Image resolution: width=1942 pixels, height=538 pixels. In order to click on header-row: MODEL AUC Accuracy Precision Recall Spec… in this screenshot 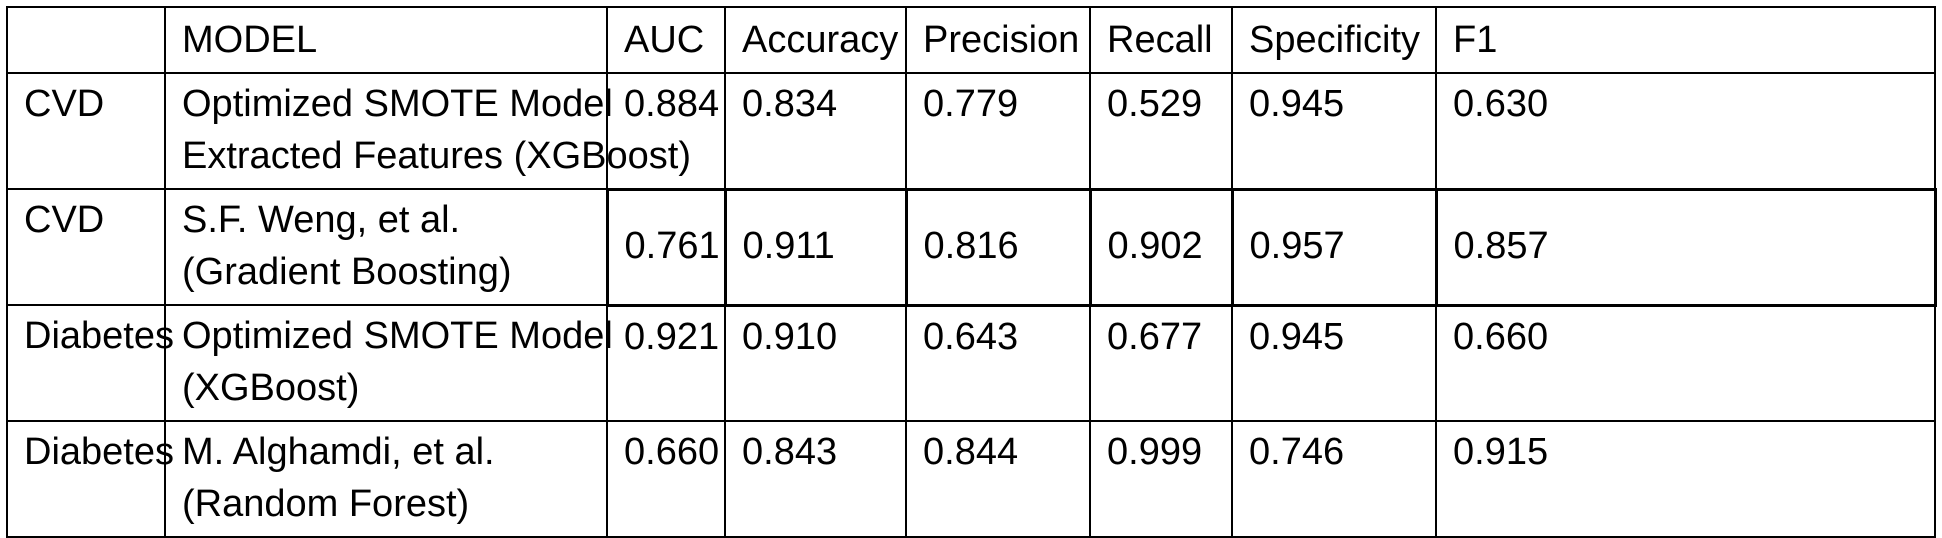, I will do `click(971, 40)`.